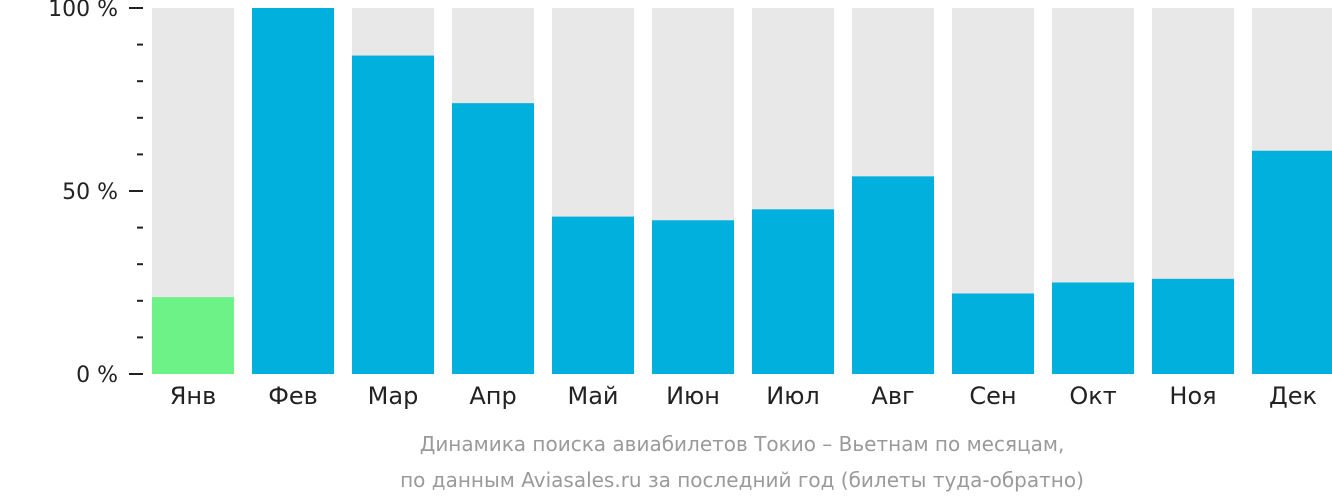 The image size is (1332, 502). I want to click on x-tick-label: Мар, so click(393, 396).